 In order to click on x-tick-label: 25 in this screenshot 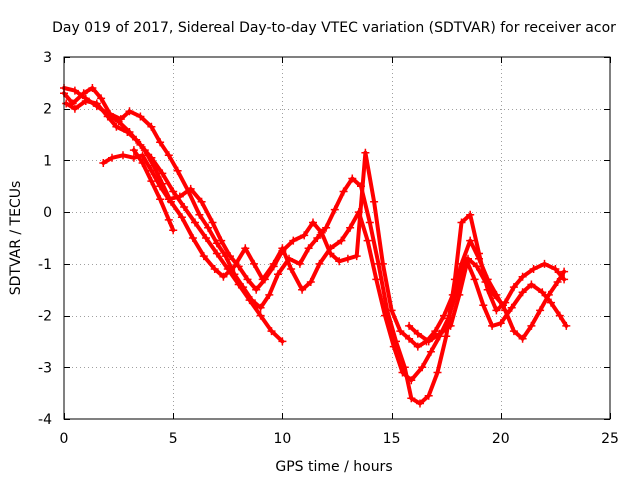, I will do `click(610, 439)`.